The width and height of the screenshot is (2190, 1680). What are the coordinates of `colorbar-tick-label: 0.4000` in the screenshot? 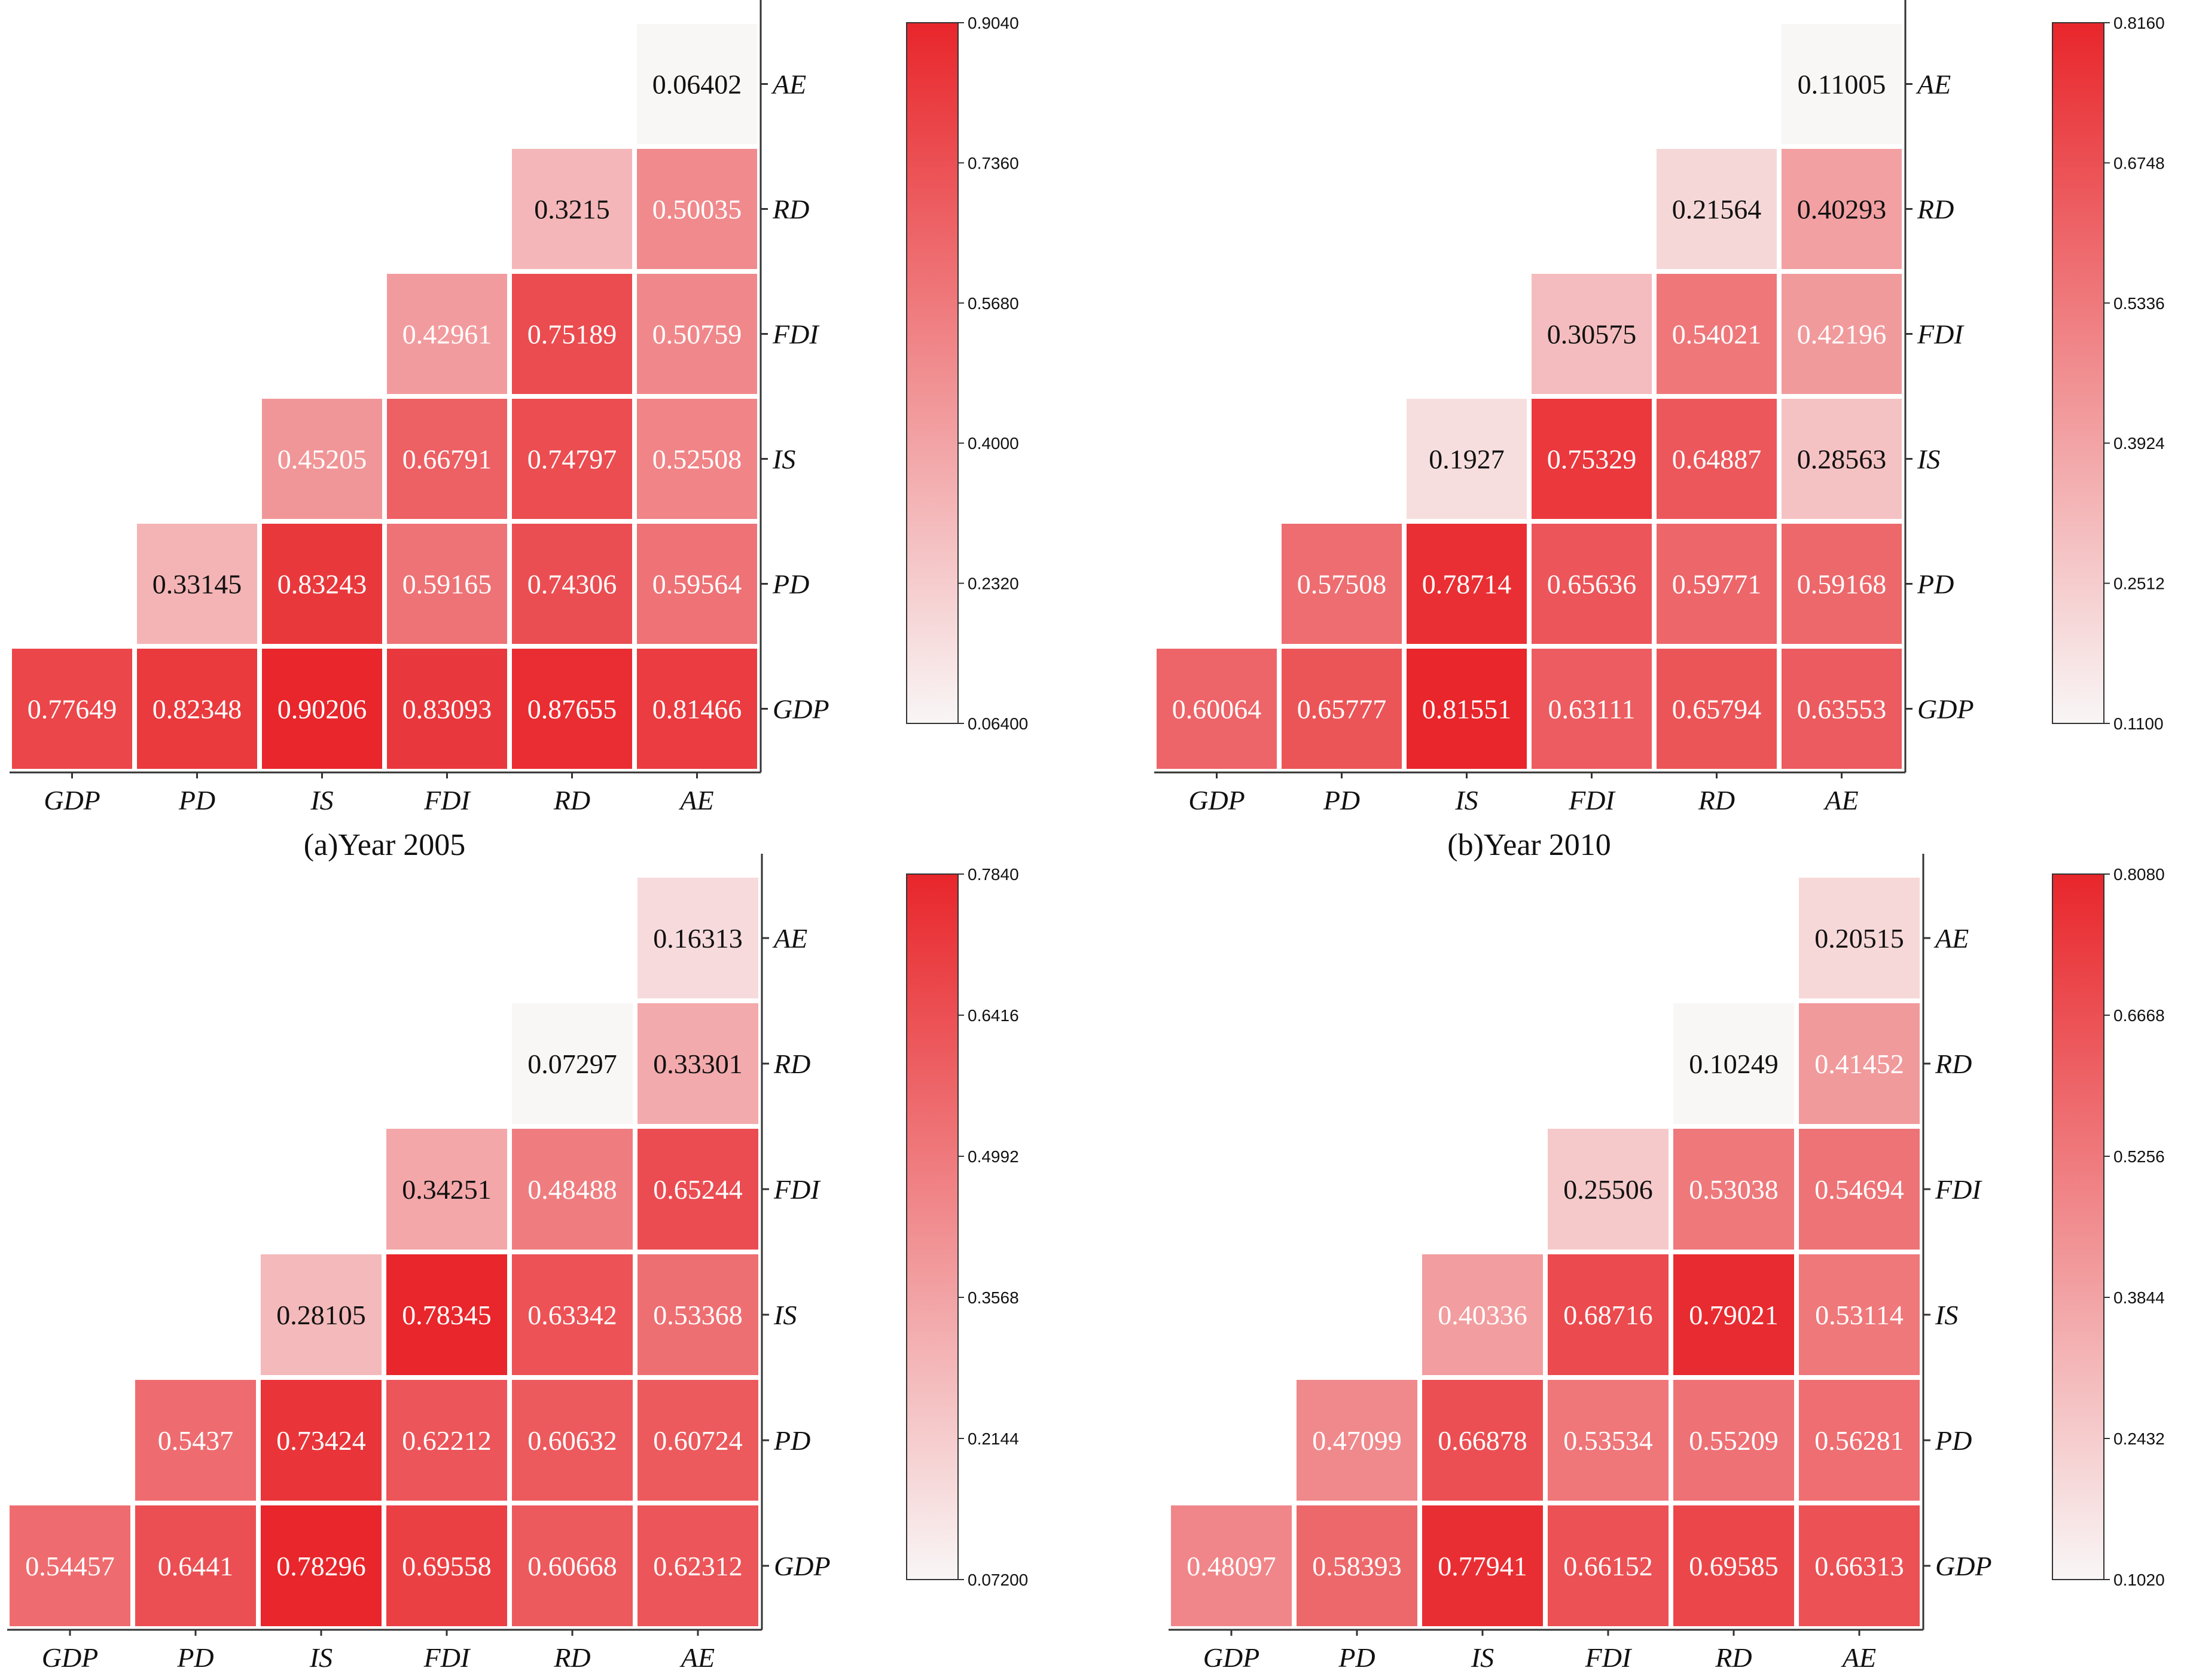 It's located at (994, 443).